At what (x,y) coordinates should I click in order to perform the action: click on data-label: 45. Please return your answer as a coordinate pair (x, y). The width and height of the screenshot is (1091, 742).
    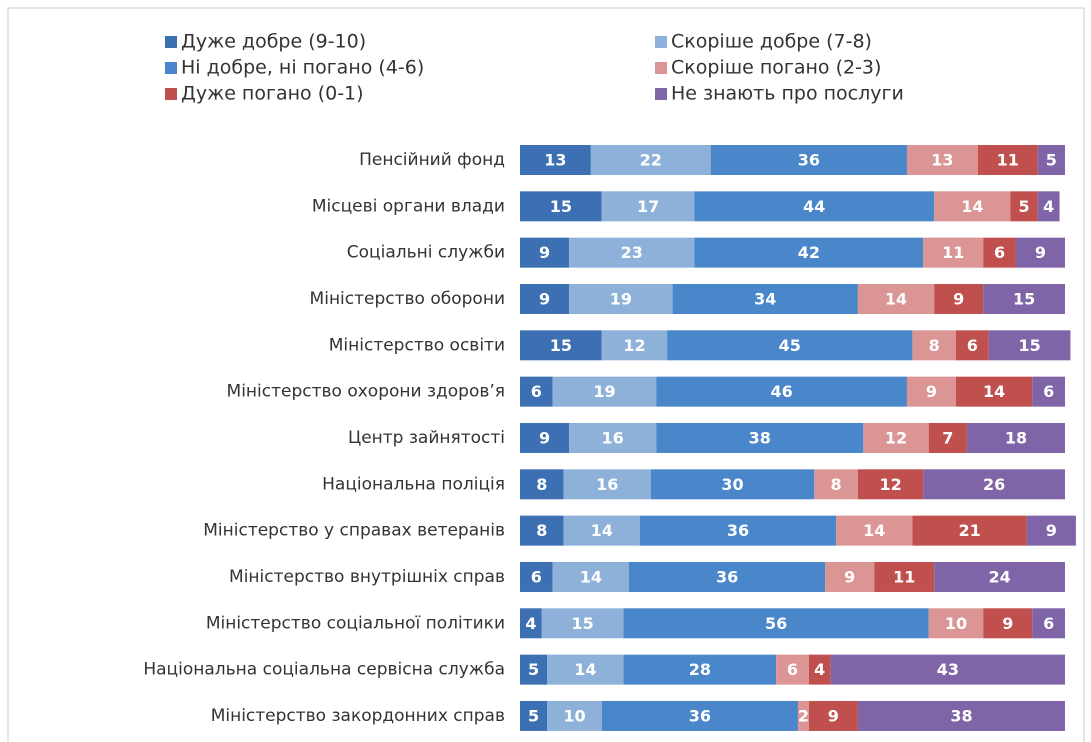
    Looking at the image, I should click on (790, 345).